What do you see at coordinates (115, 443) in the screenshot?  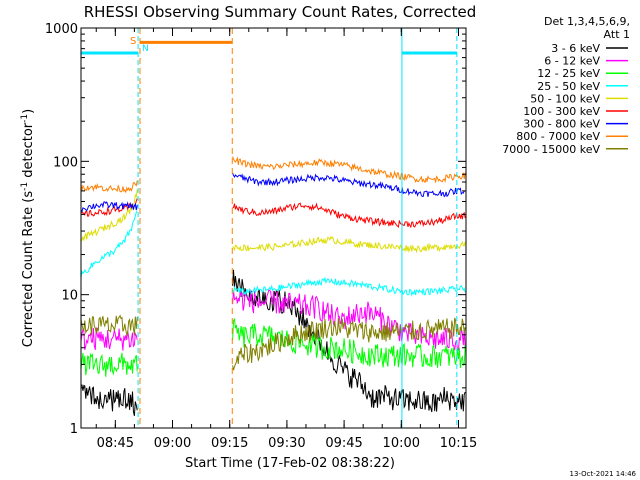 I see `x-tick-label: 08:45` at bounding box center [115, 443].